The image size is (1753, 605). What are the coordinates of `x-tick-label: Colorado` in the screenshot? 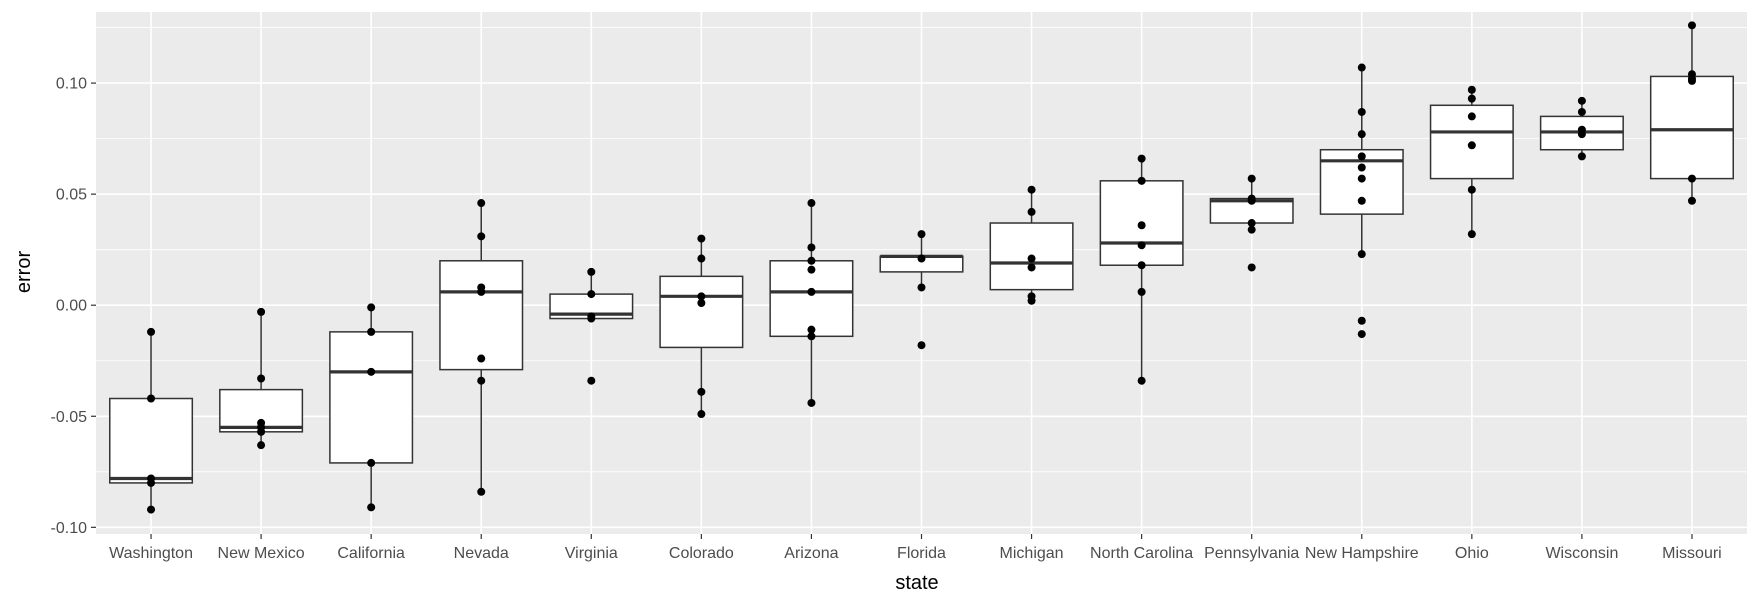 It's located at (701, 553).